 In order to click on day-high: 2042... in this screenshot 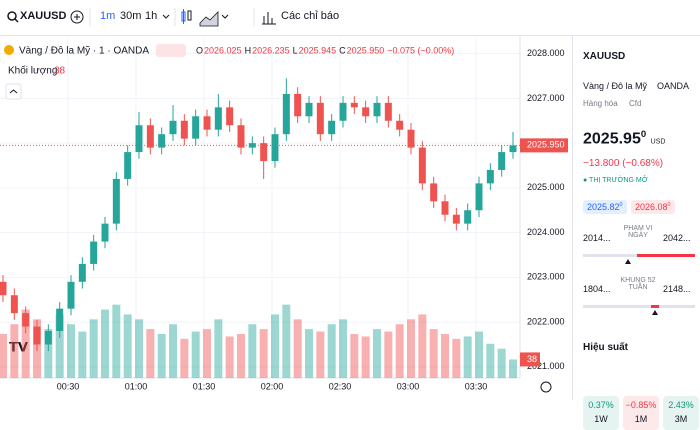, I will do `click(677, 238)`.